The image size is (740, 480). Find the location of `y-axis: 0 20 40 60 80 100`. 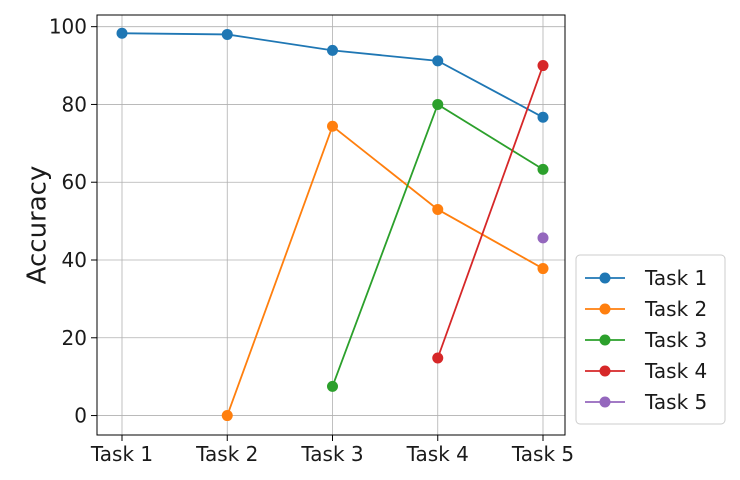

y-axis: 0 20 40 60 80 100 is located at coordinates (73, 221).